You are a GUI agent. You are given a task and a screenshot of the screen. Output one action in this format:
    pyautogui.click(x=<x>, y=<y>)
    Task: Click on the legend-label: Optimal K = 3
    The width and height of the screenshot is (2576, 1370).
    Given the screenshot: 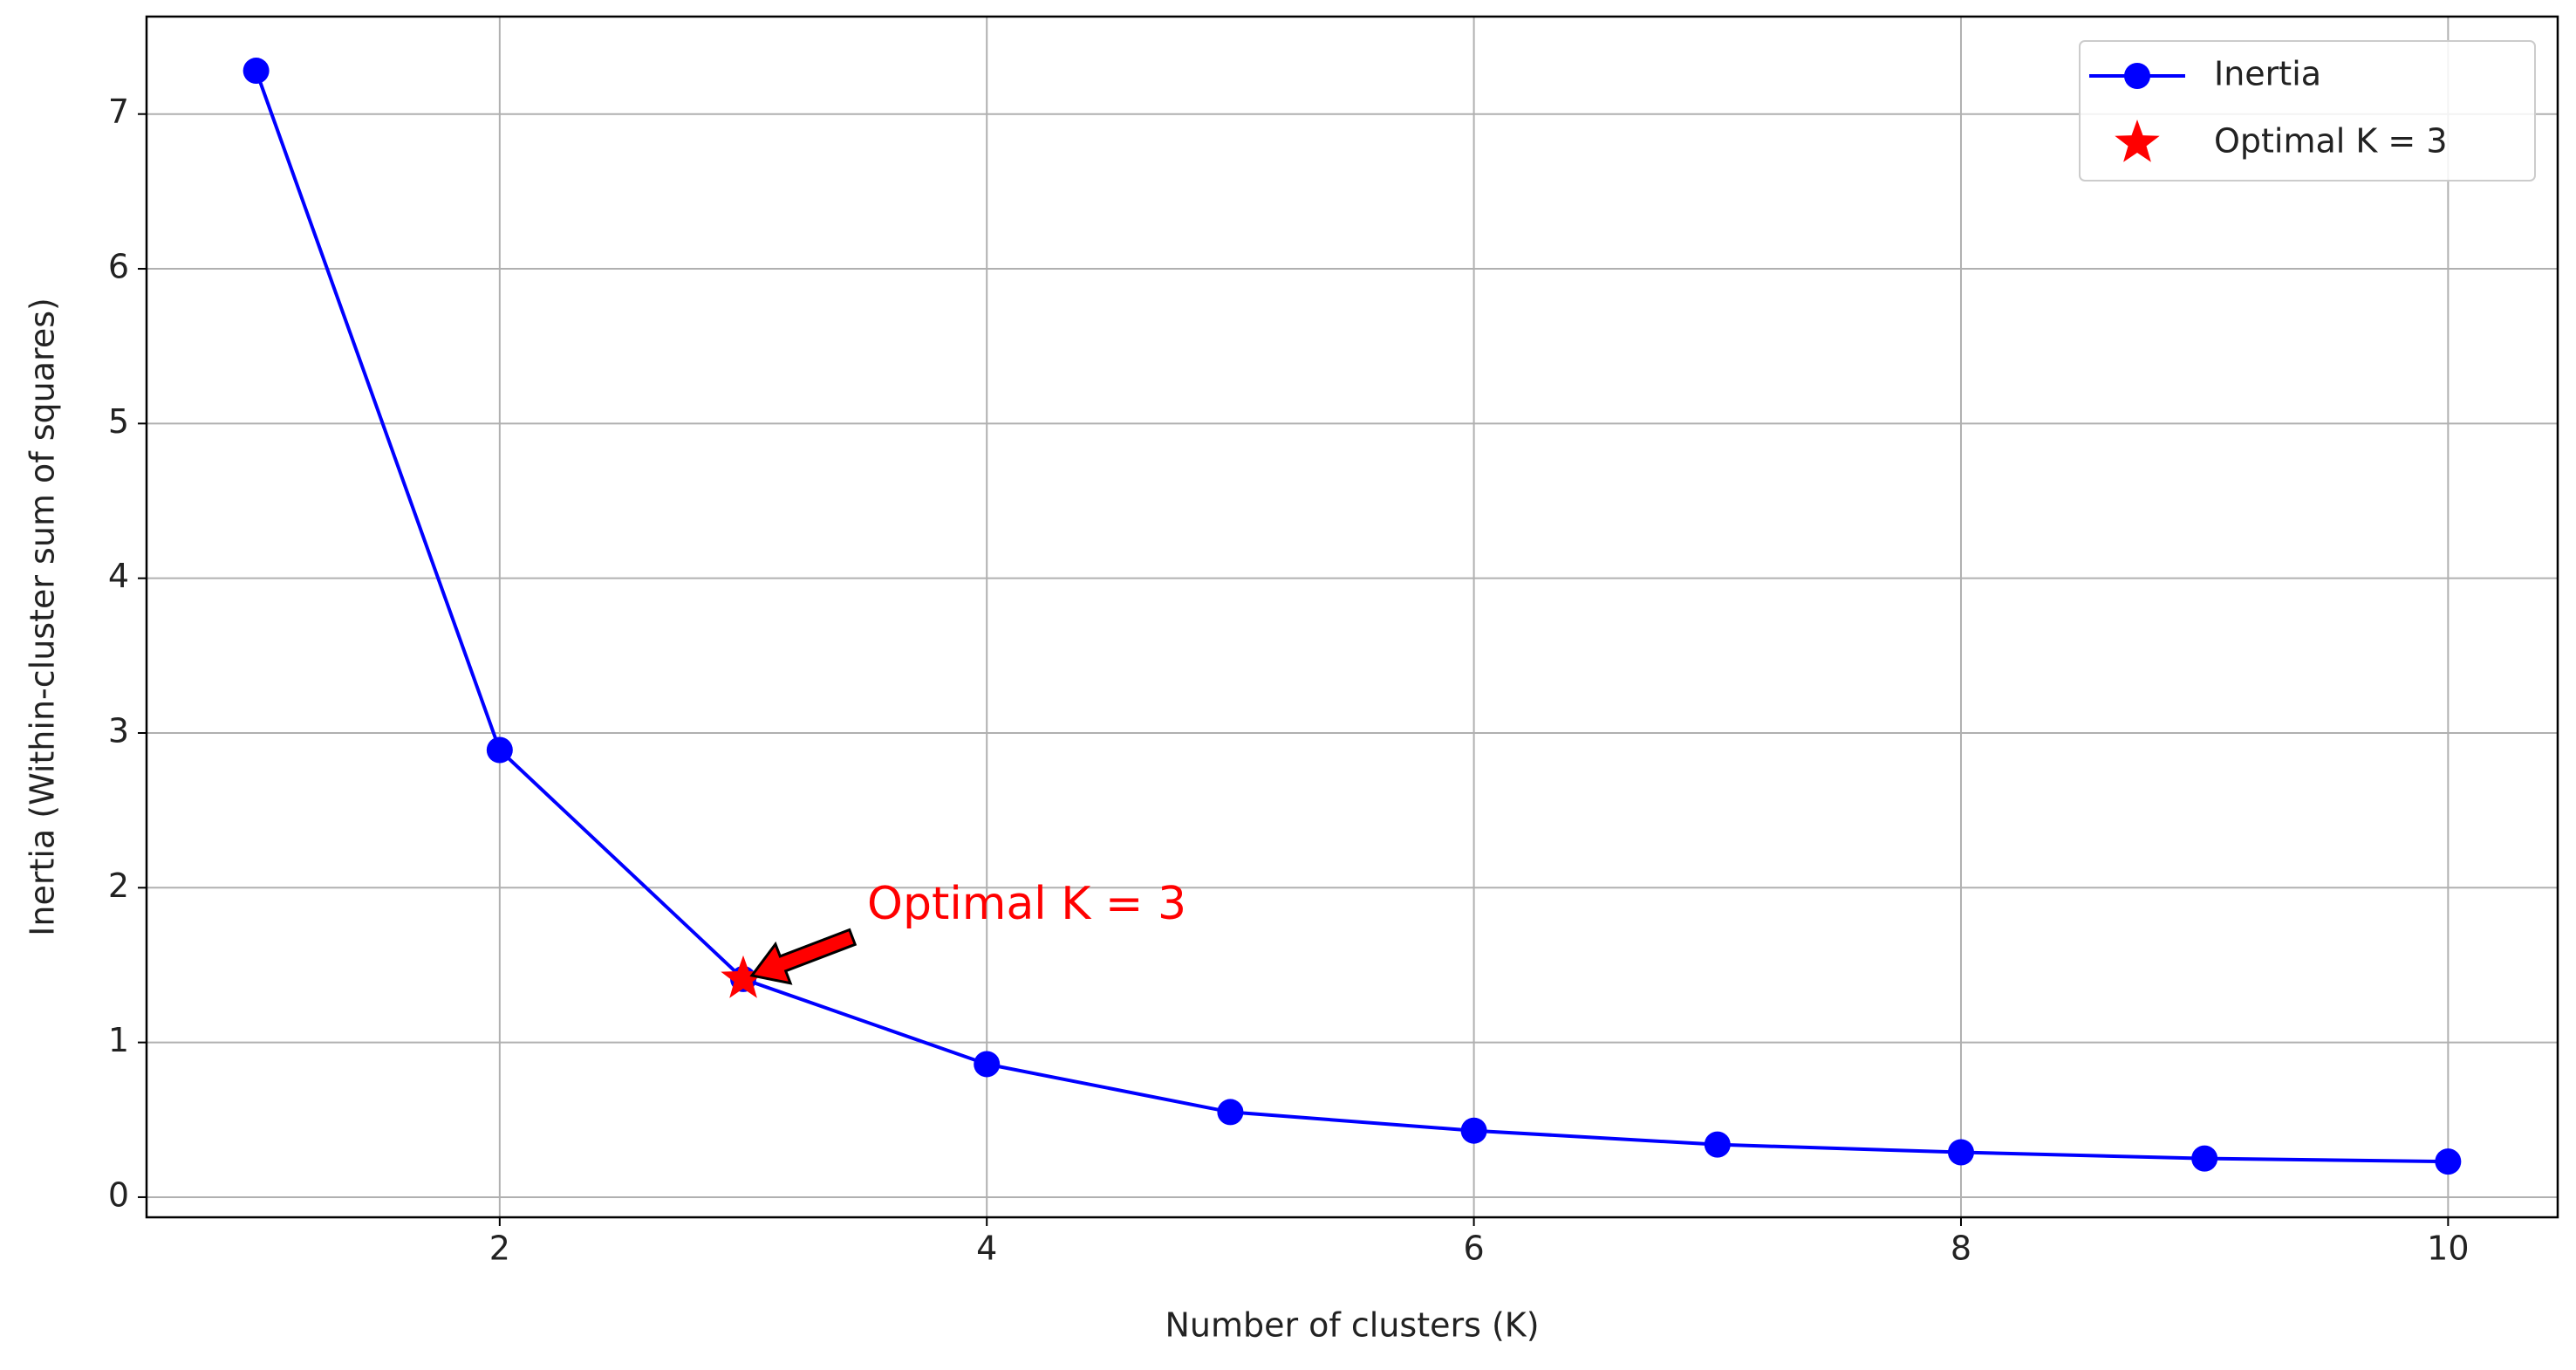 What is the action you would take?
    pyautogui.click(x=2331, y=142)
    